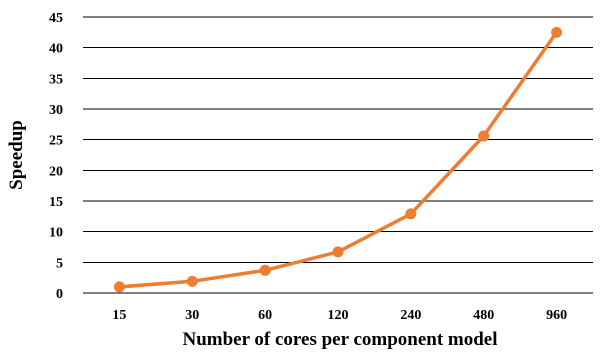  Describe the element at coordinates (410, 315) in the screenshot. I see `x-tick-label: 240` at that location.